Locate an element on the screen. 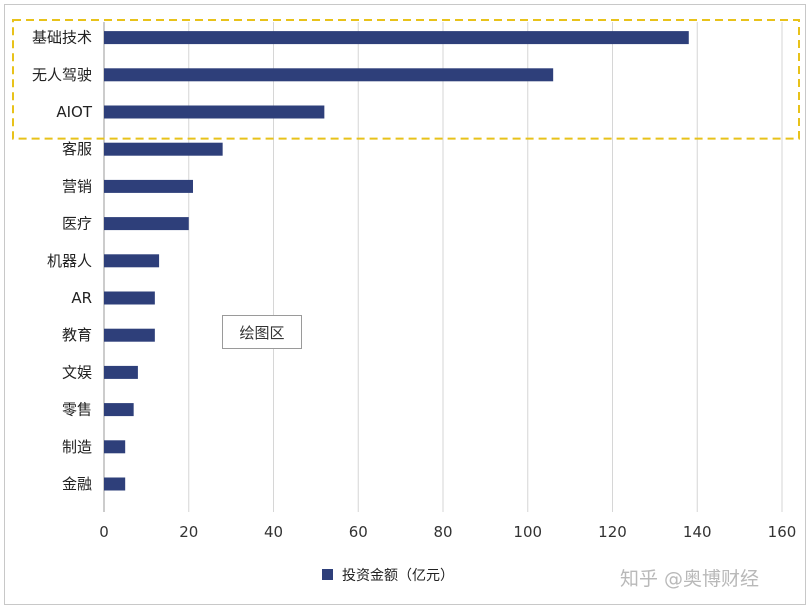 The image size is (812, 611). x-tick-label: 120 is located at coordinates (612, 532).